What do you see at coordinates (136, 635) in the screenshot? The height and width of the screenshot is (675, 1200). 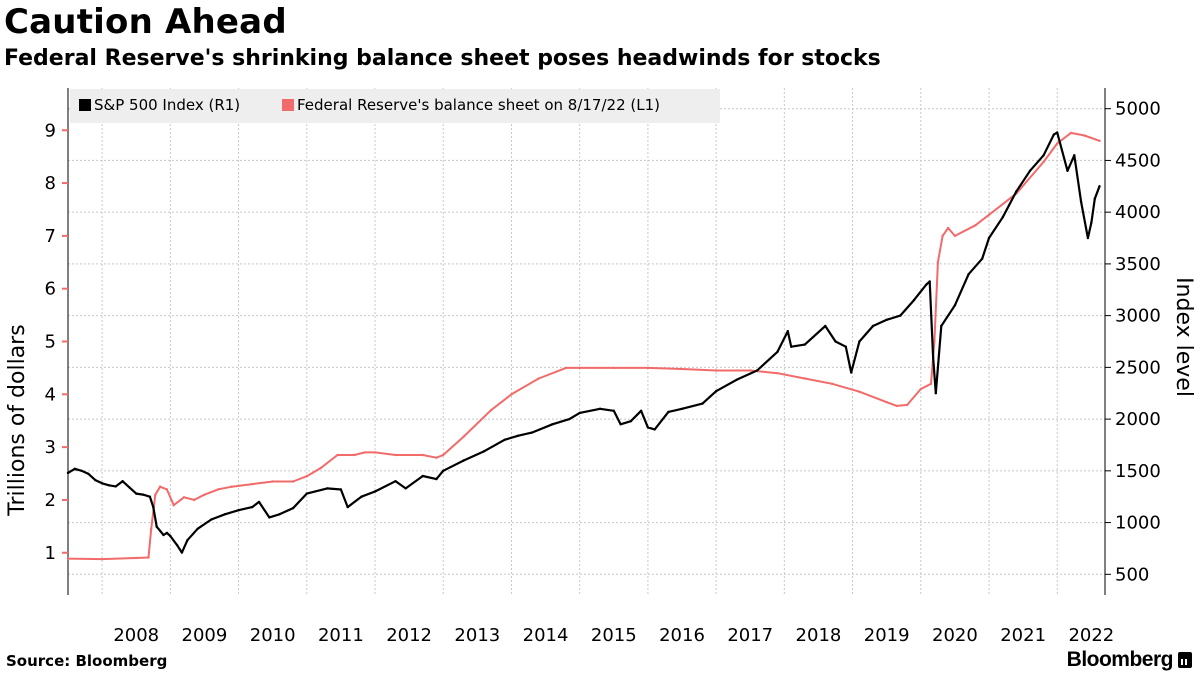 I see `x-tick-label: 2008` at bounding box center [136, 635].